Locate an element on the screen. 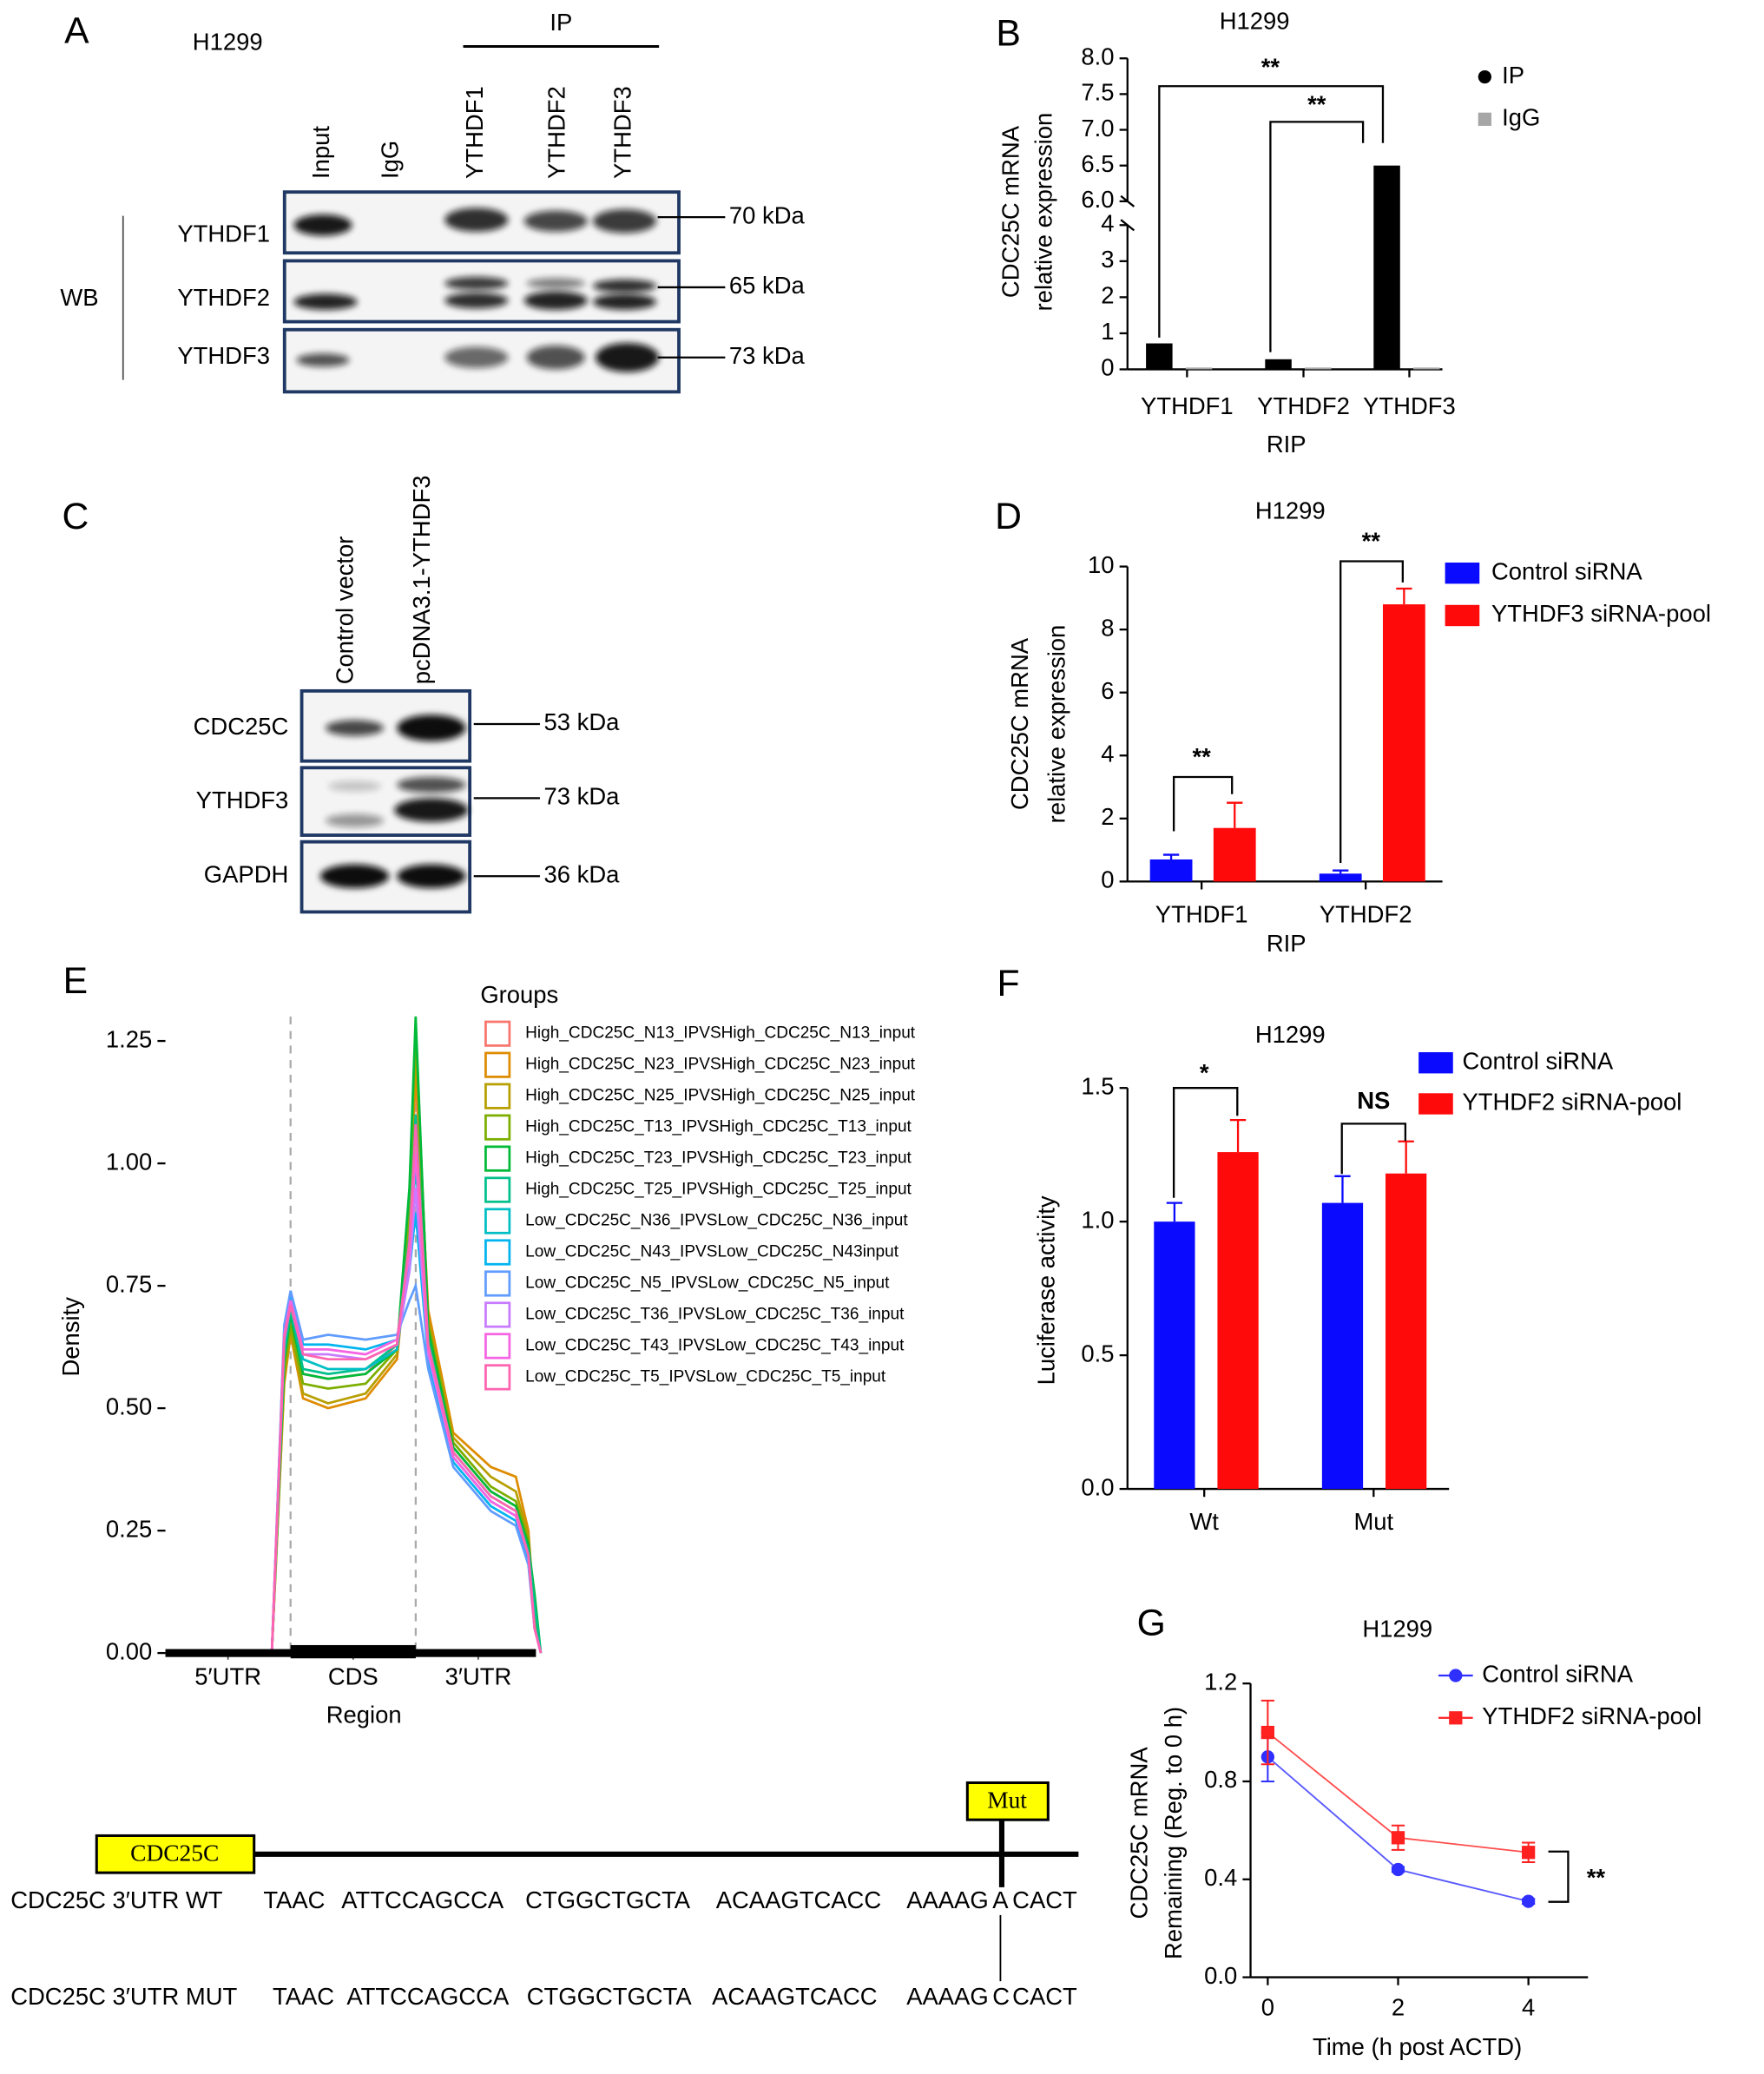 The height and width of the screenshot is (2074, 1764). lane-label: IgG is located at coordinates (389, 160).